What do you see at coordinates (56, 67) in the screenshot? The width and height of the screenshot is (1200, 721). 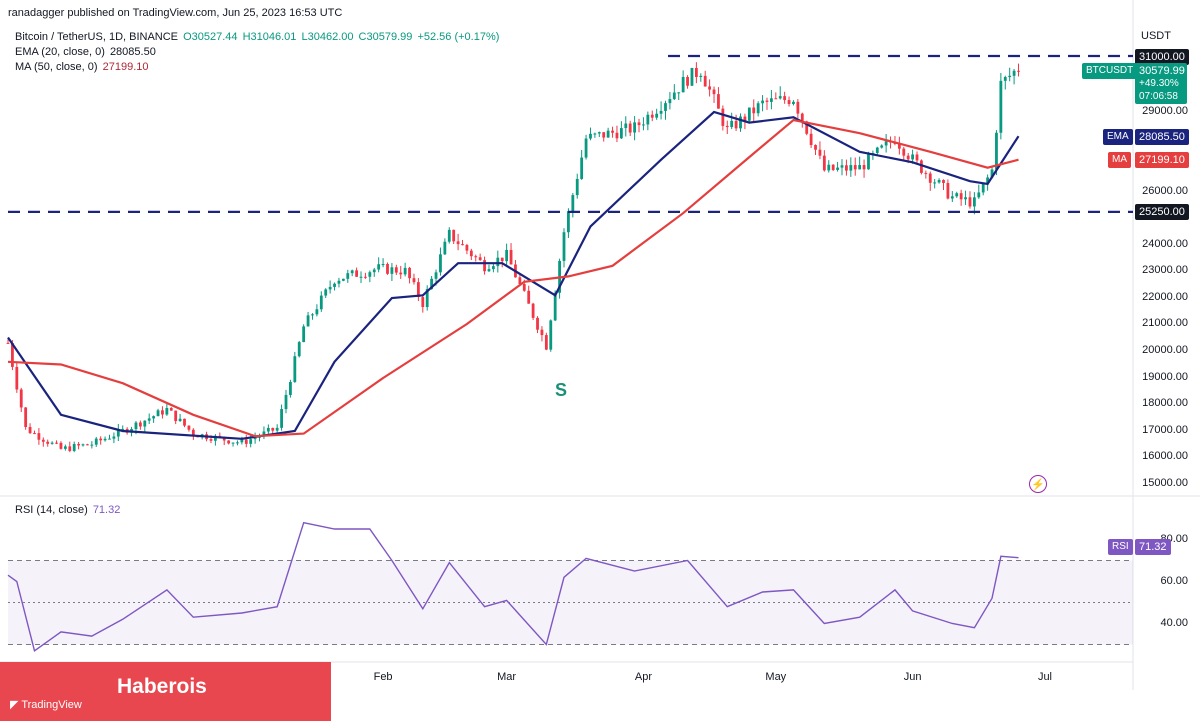 I see `ma-legend-label: MA (50, close, 0)` at bounding box center [56, 67].